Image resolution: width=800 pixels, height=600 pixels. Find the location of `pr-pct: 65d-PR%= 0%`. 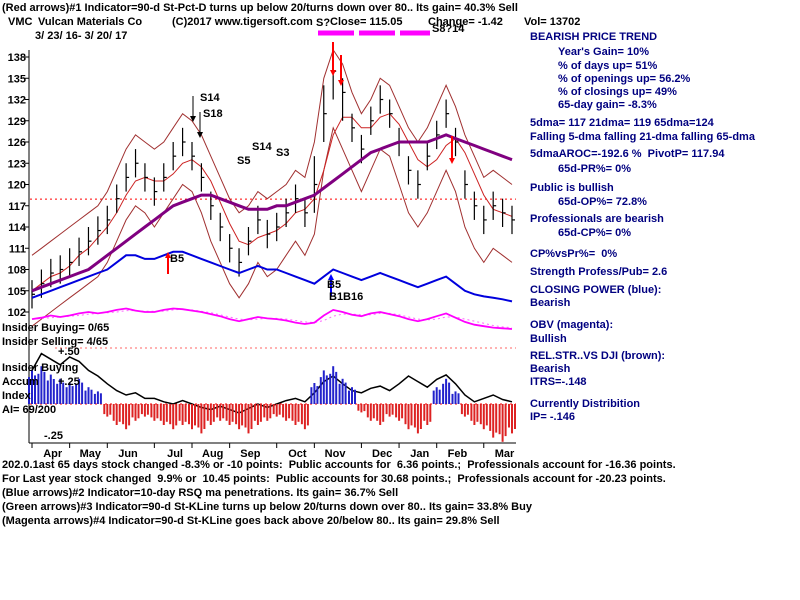

pr-pct: 65d-PR%= 0% is located at coordinates (595, 169).